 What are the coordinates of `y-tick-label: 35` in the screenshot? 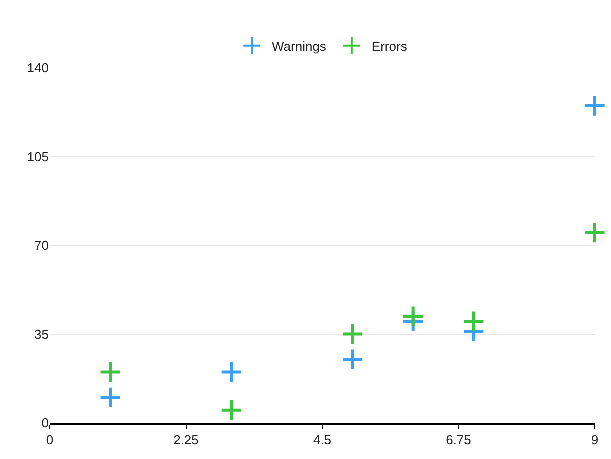 It's located at (41, 334).